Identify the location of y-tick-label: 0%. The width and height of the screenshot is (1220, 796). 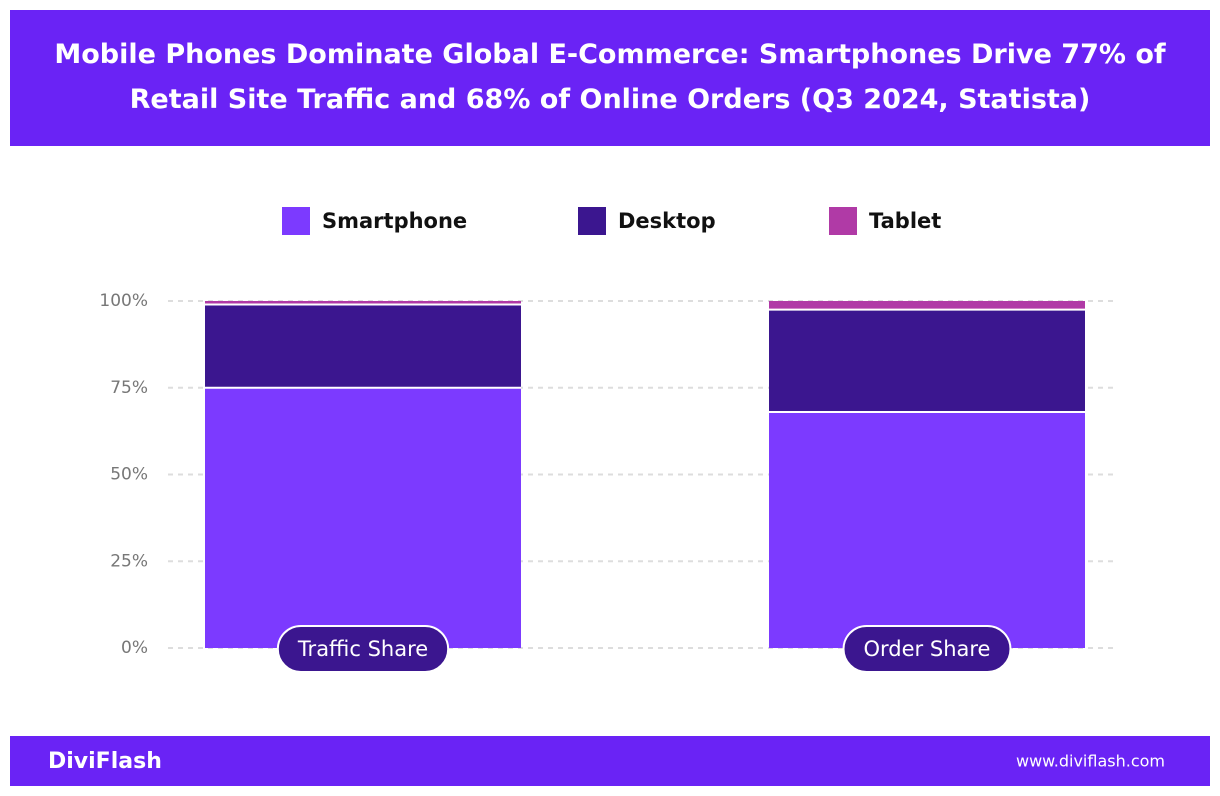
(134, 648).